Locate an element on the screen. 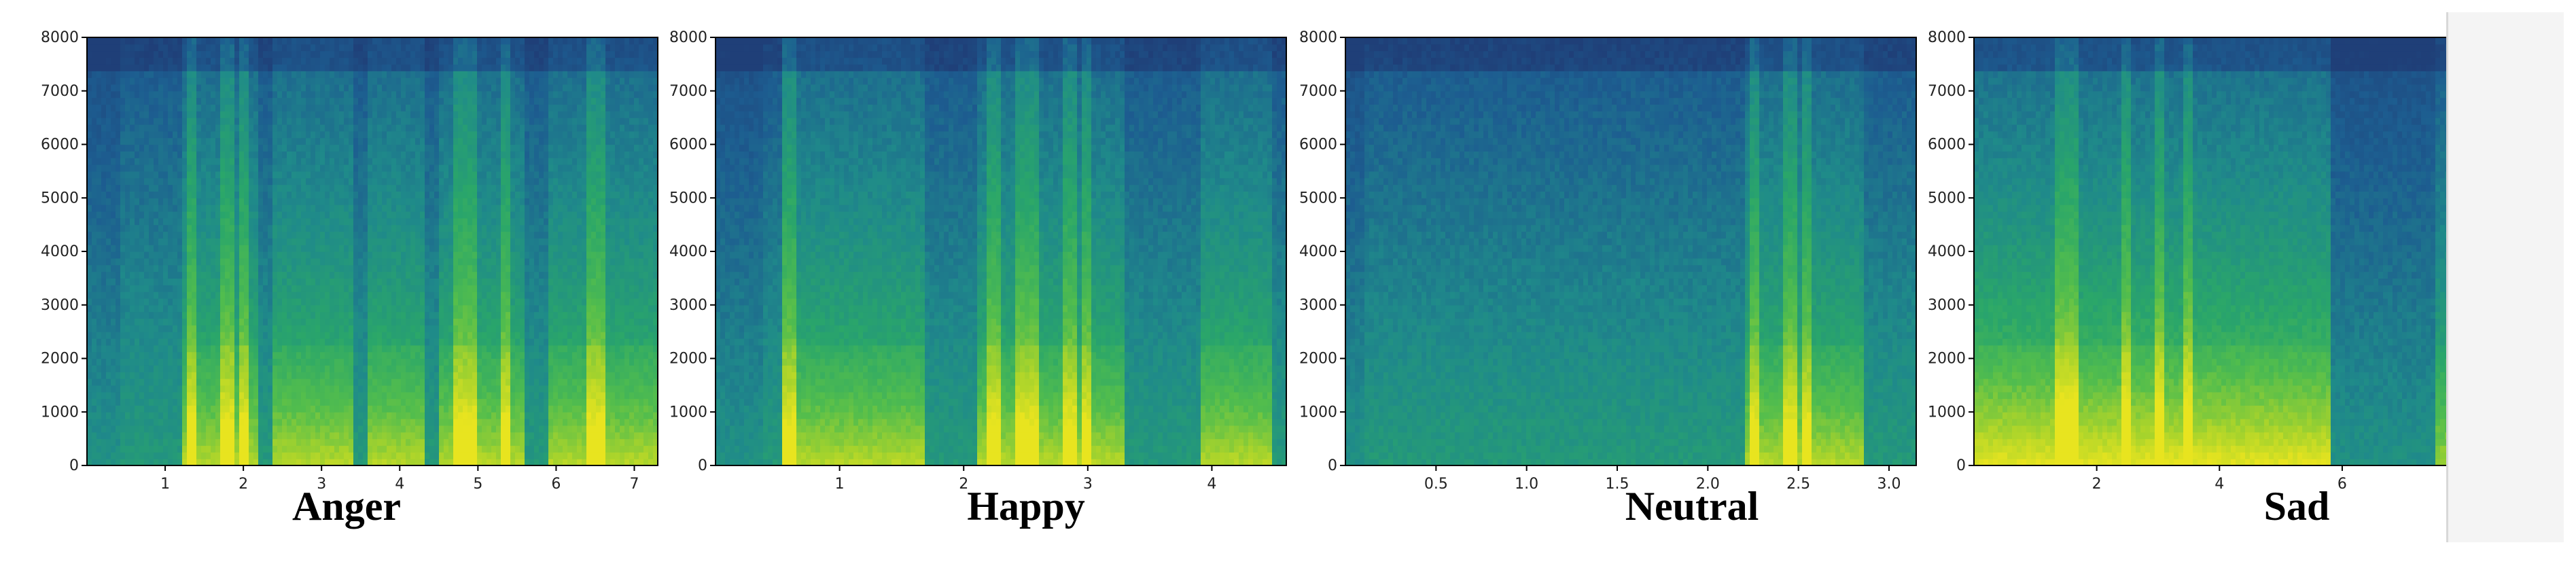 The height and width of the screenshot is (564, 2576). x-tick-label: 2.5 is located at coordinates (1798, 484).